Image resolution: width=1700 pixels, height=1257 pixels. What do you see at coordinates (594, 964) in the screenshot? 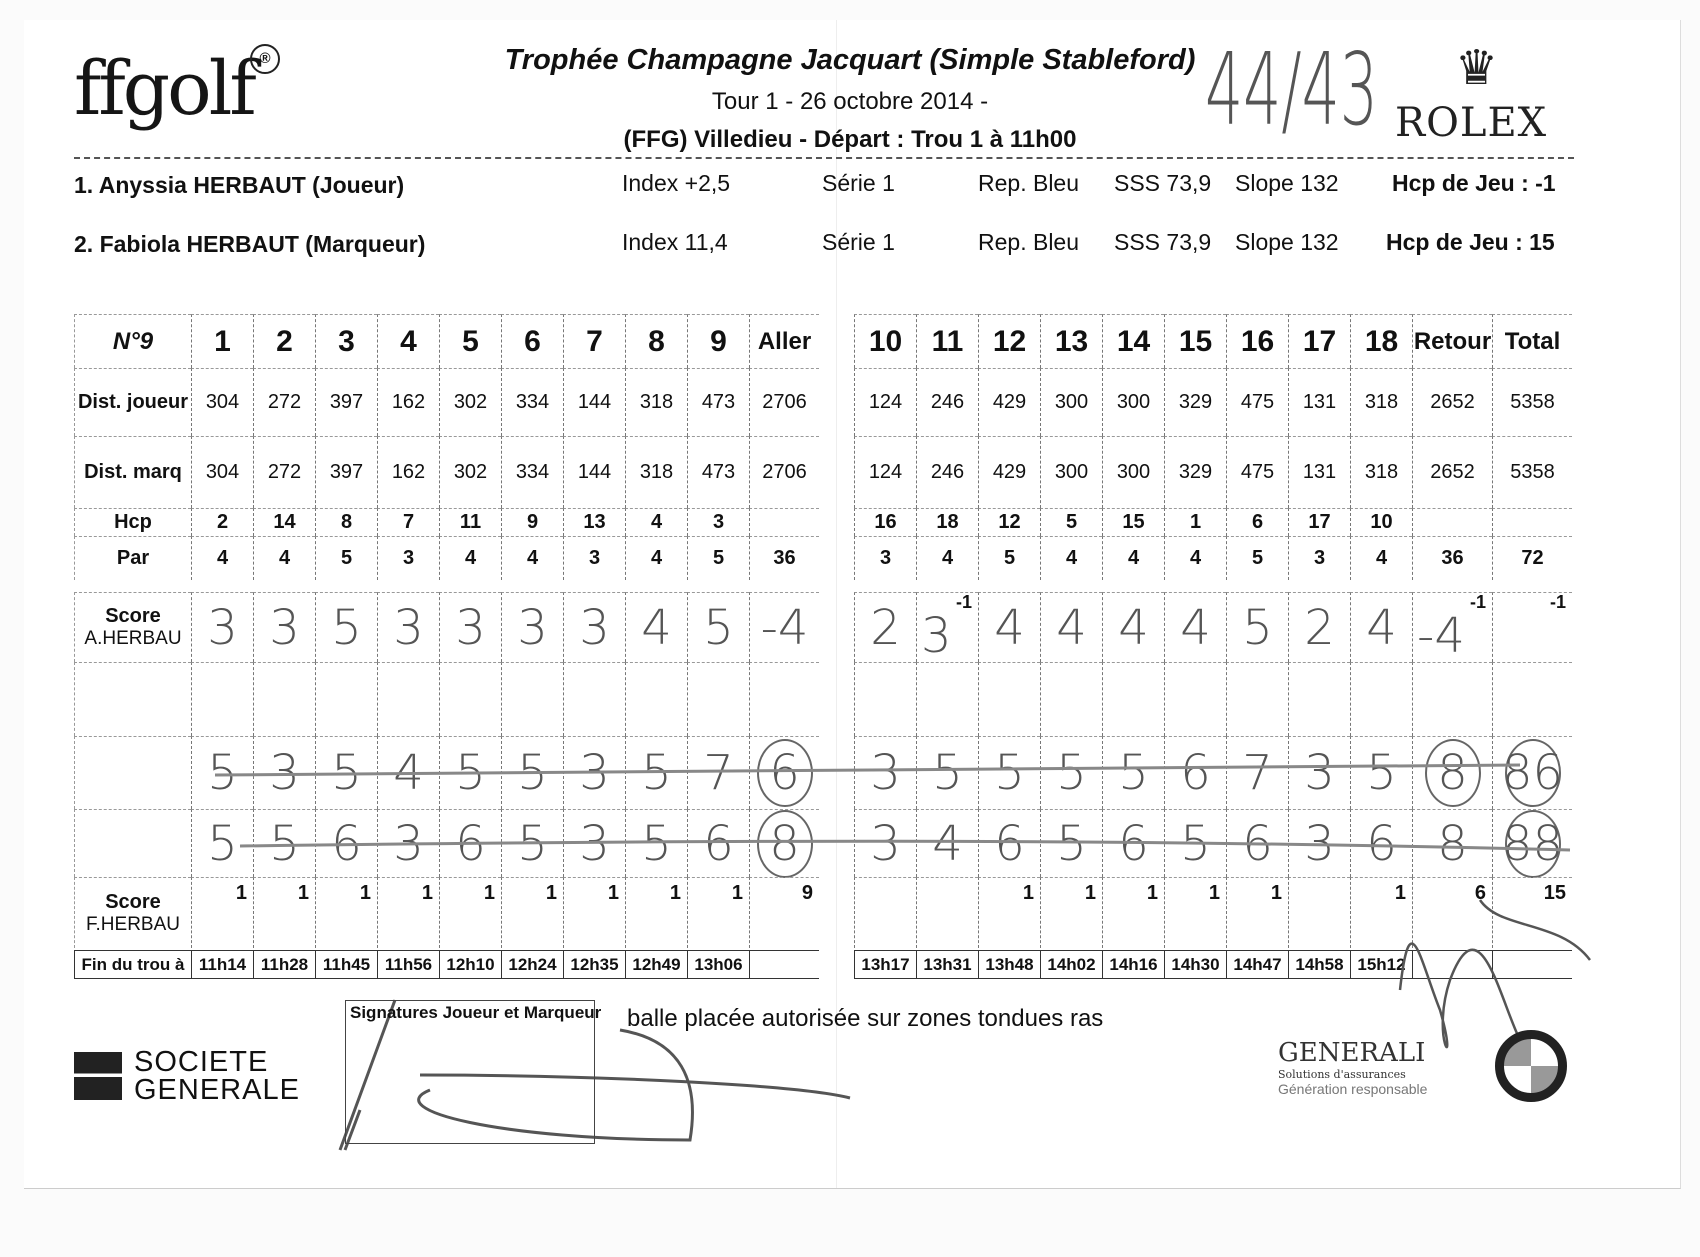
I see `cell-value: 12h35` at bounding box center [594, 964].